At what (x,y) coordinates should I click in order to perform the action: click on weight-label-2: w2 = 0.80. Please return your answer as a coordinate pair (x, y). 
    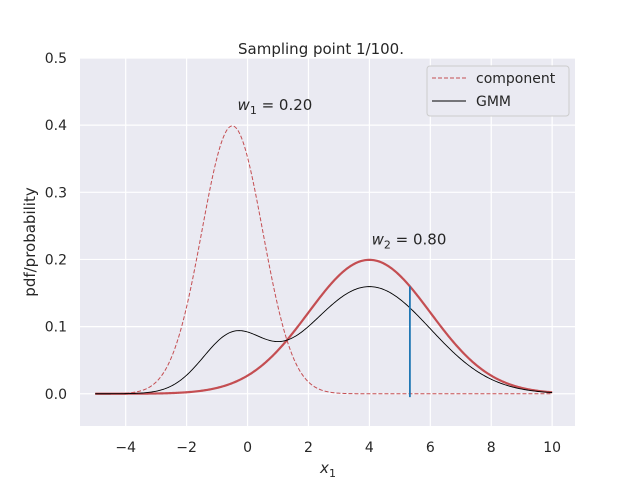
    Looking at the image, I should click on (409, 240).